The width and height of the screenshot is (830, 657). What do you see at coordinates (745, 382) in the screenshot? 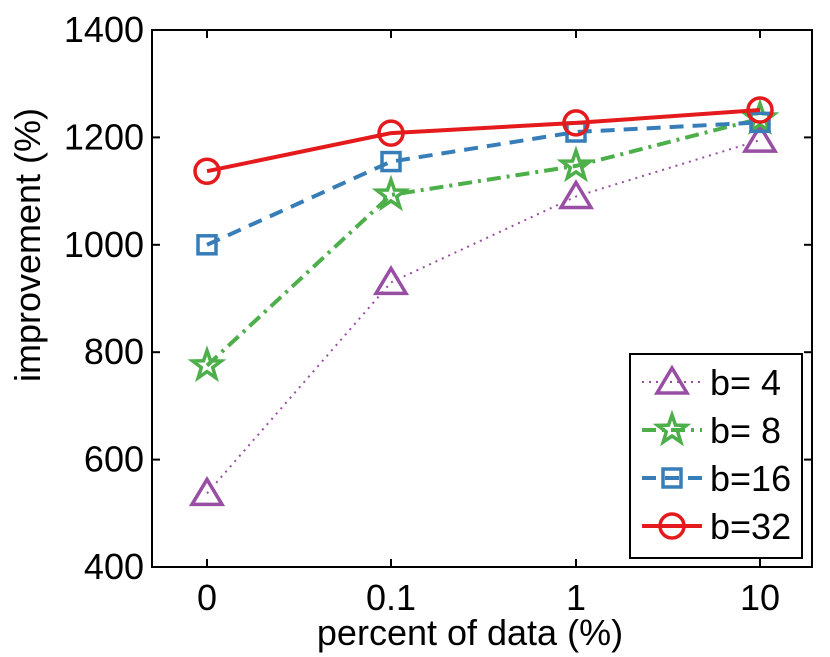
I see `legend-label: b= 4` at bounding box center [745, 382].